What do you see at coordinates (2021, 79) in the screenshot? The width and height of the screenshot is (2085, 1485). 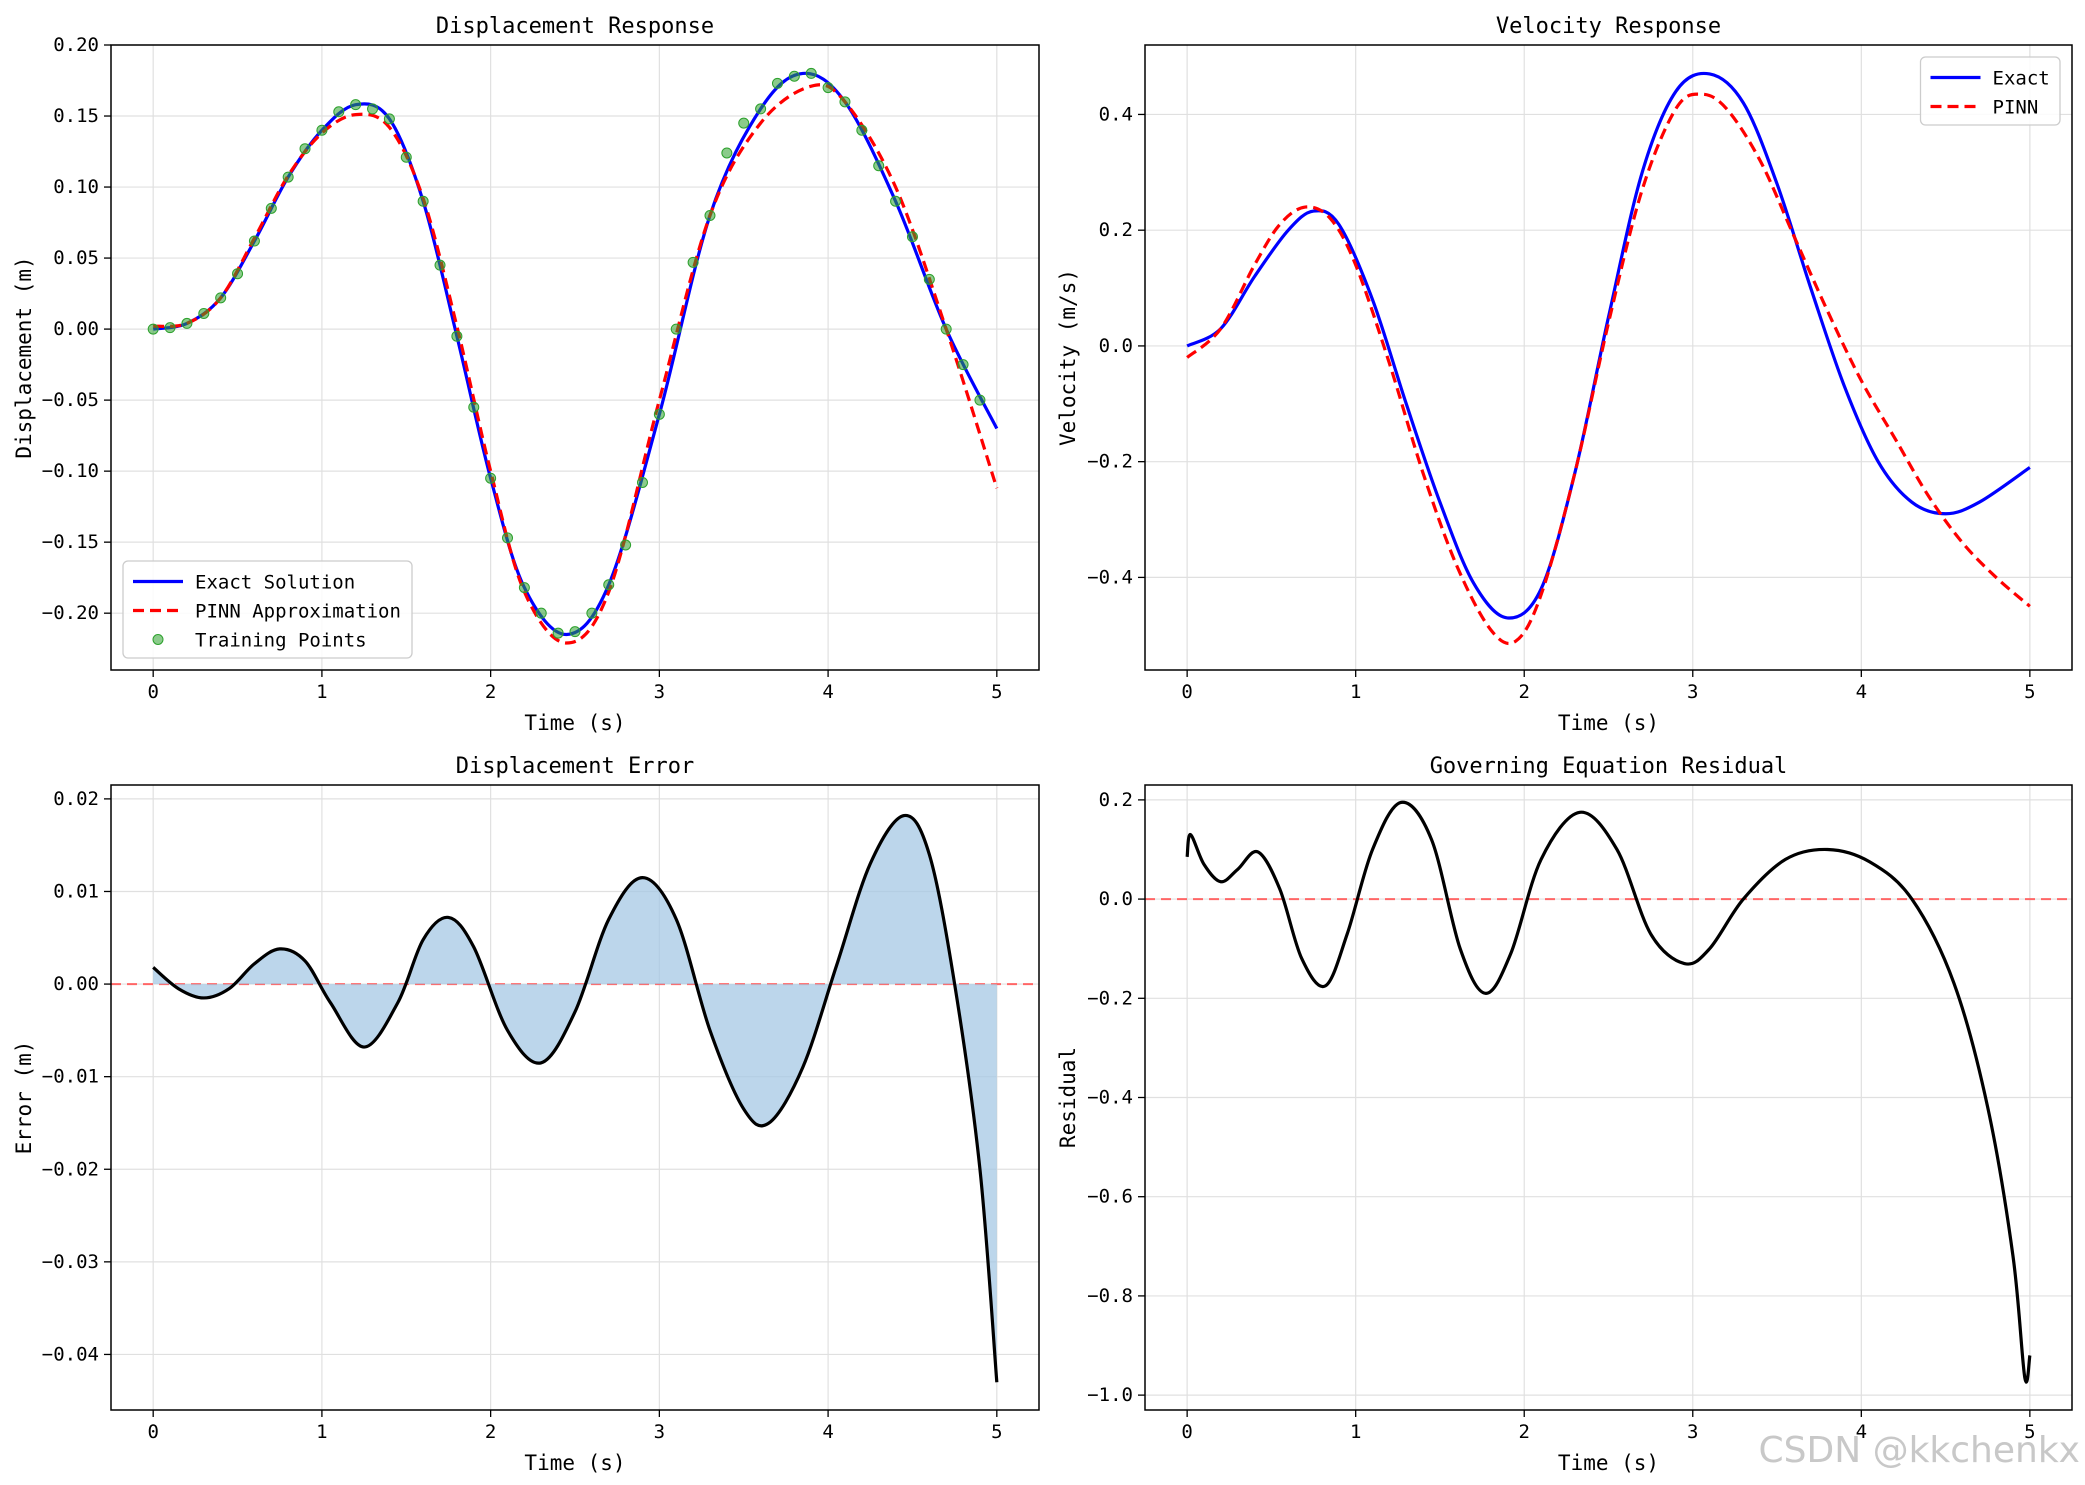 I see `legend-label: Exact` at bounding box center [2021, 79].